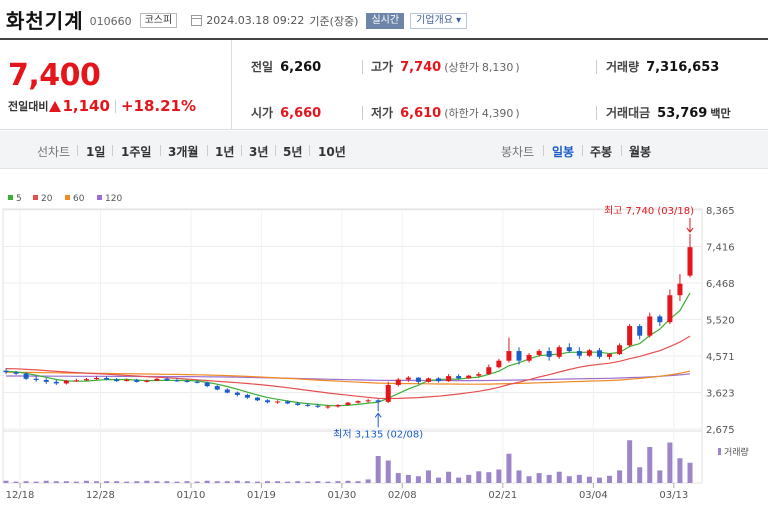 This screenshot has width=768, height=513. What do you see at coordinates (293, 152) in the screenshot?
I see `period-5y: 5년` at bounding box center [293, 152].